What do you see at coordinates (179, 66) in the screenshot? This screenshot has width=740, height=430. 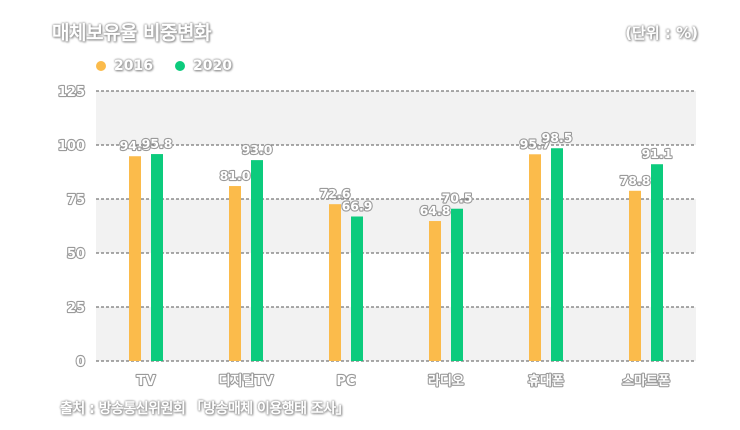 I see `legend-dot-2020` at bounding box center [179, 66].